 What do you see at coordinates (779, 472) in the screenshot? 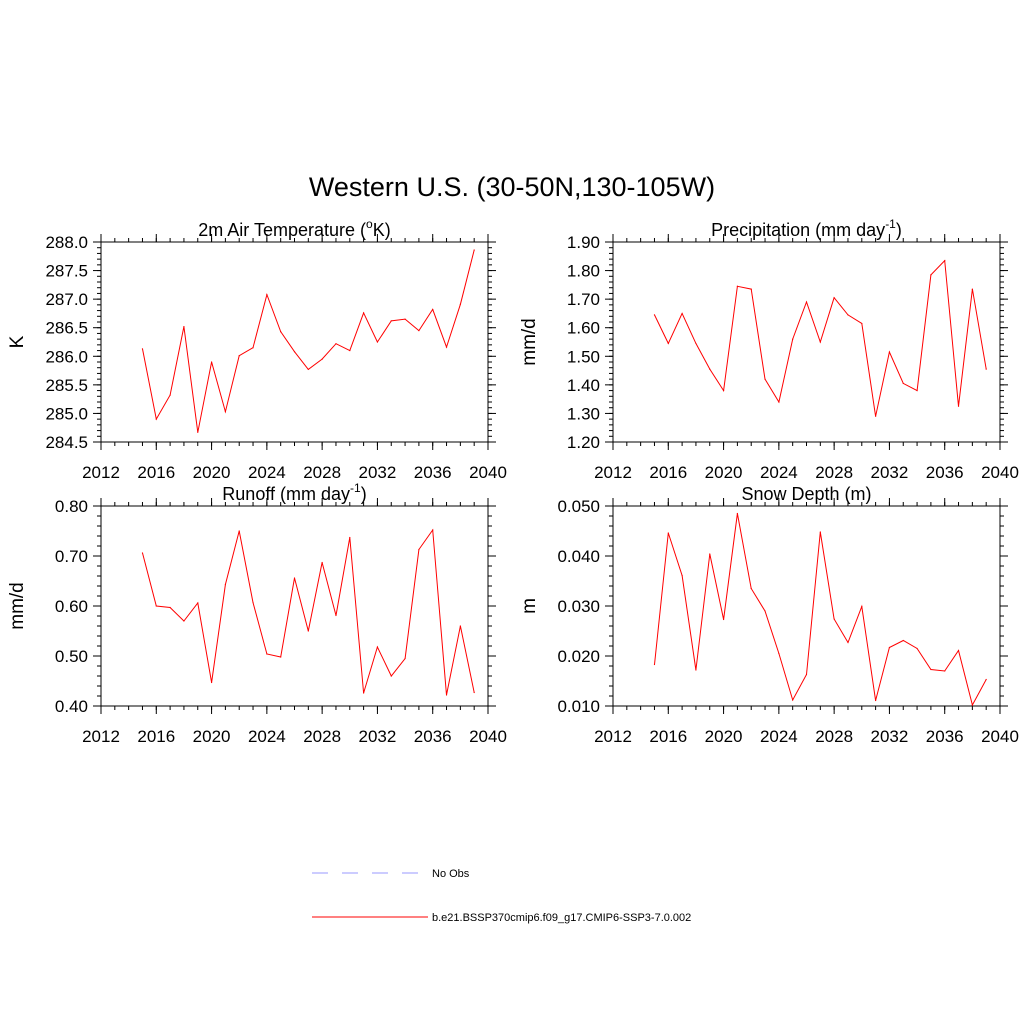
I see `chart-precipitation-xtick-label: 2024` at bounding box center [779, 472].